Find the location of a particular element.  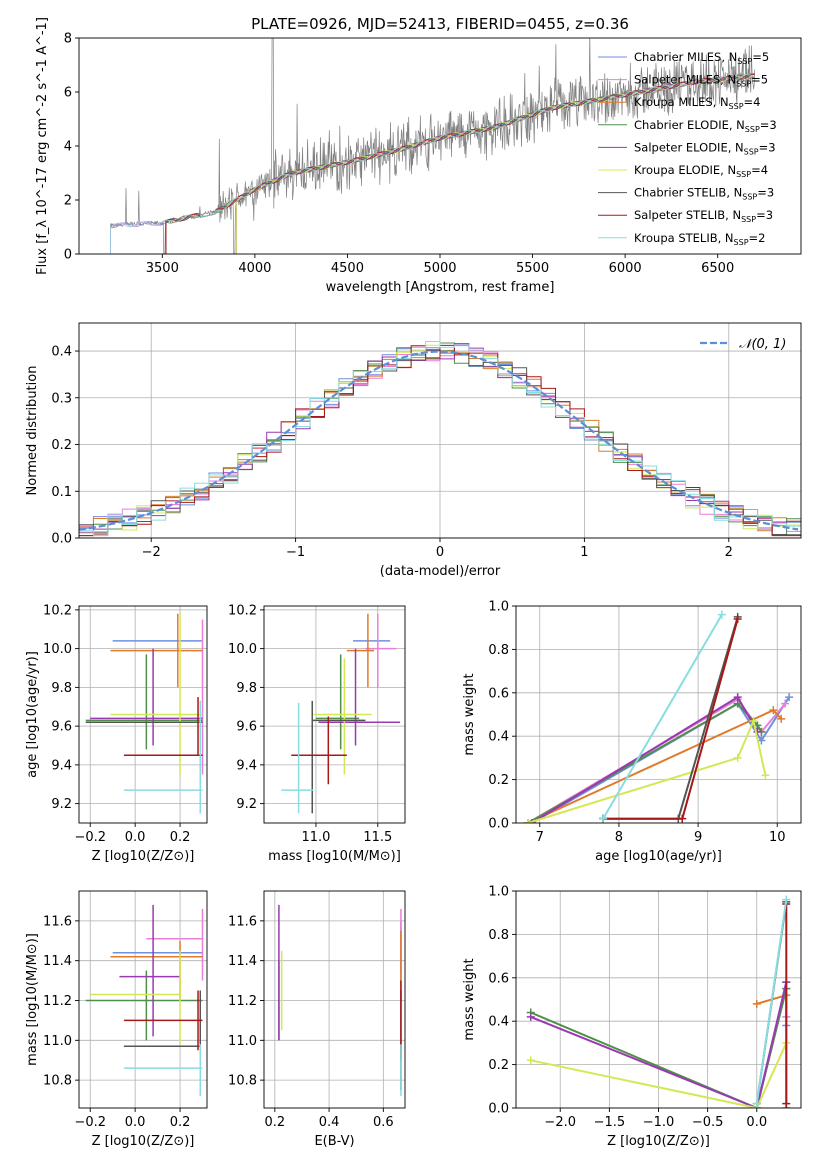

x-axis-label: mass [log10(M/M⊙)] is located at coordinates (334, 856).